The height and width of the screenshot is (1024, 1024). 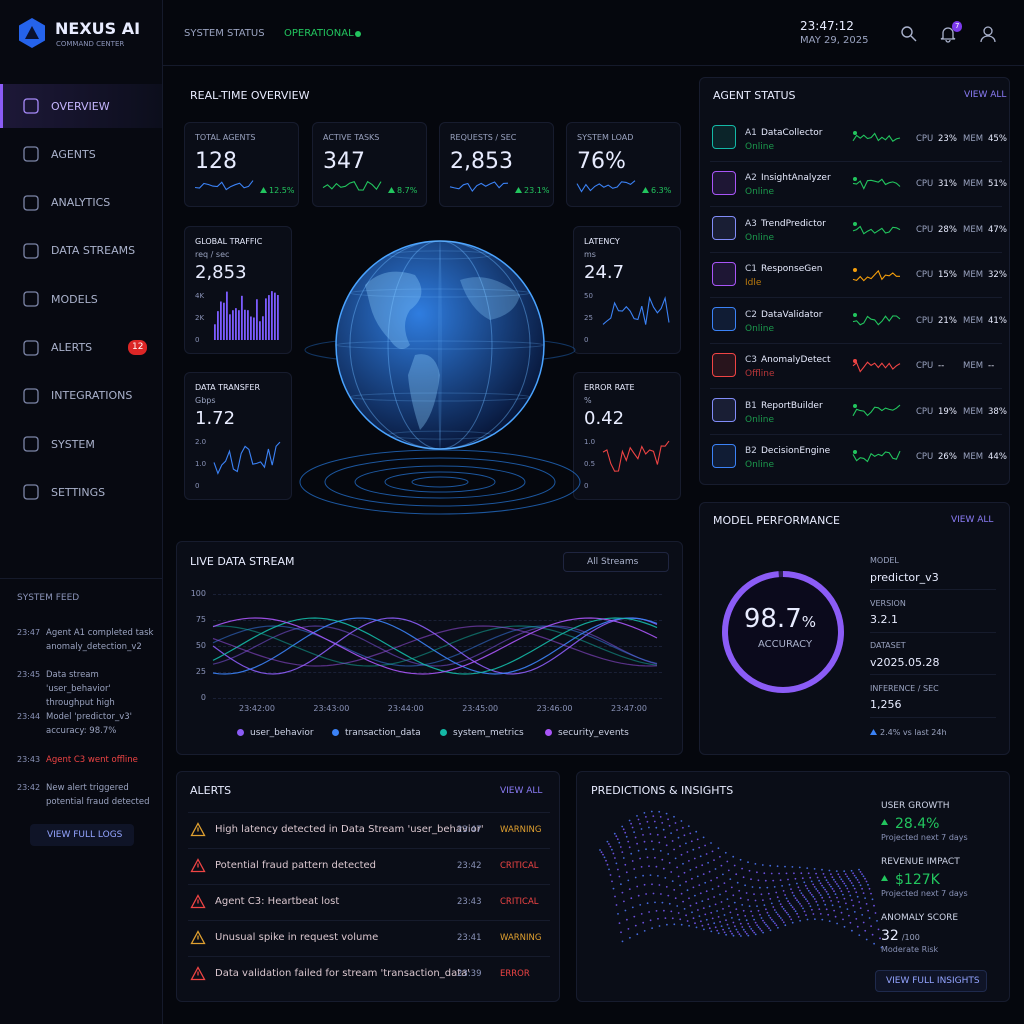 I want to click on nav-item: SETTINGS, so click(x=78, y=492).